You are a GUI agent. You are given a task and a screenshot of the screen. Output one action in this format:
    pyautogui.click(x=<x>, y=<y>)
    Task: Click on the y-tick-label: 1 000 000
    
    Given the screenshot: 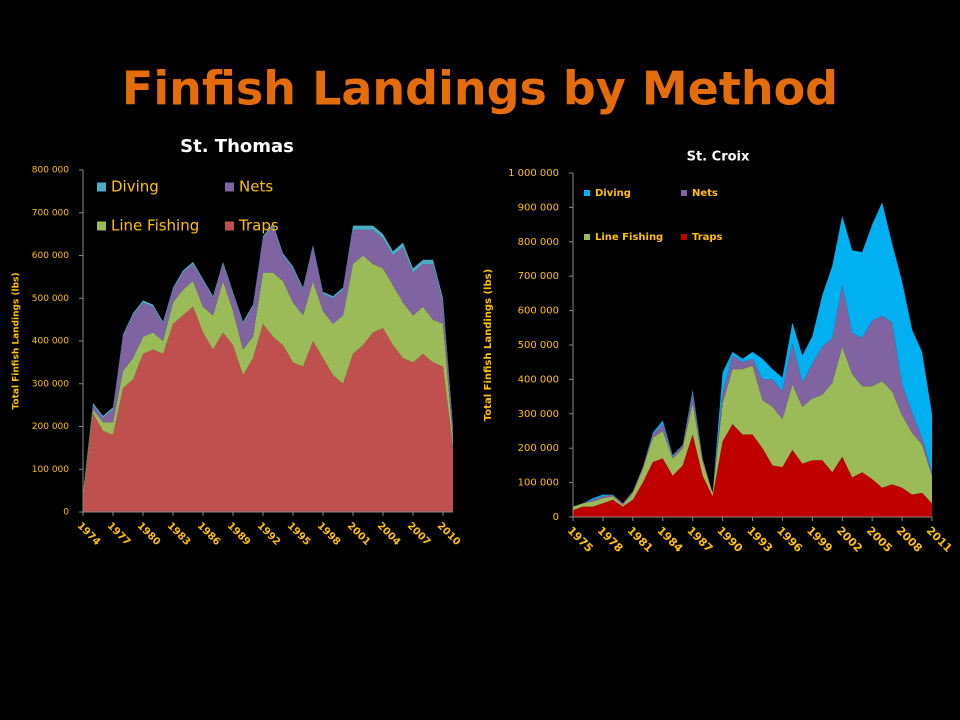 What is the action you would take?
    pyautogui.click(x=533, y=173)
    